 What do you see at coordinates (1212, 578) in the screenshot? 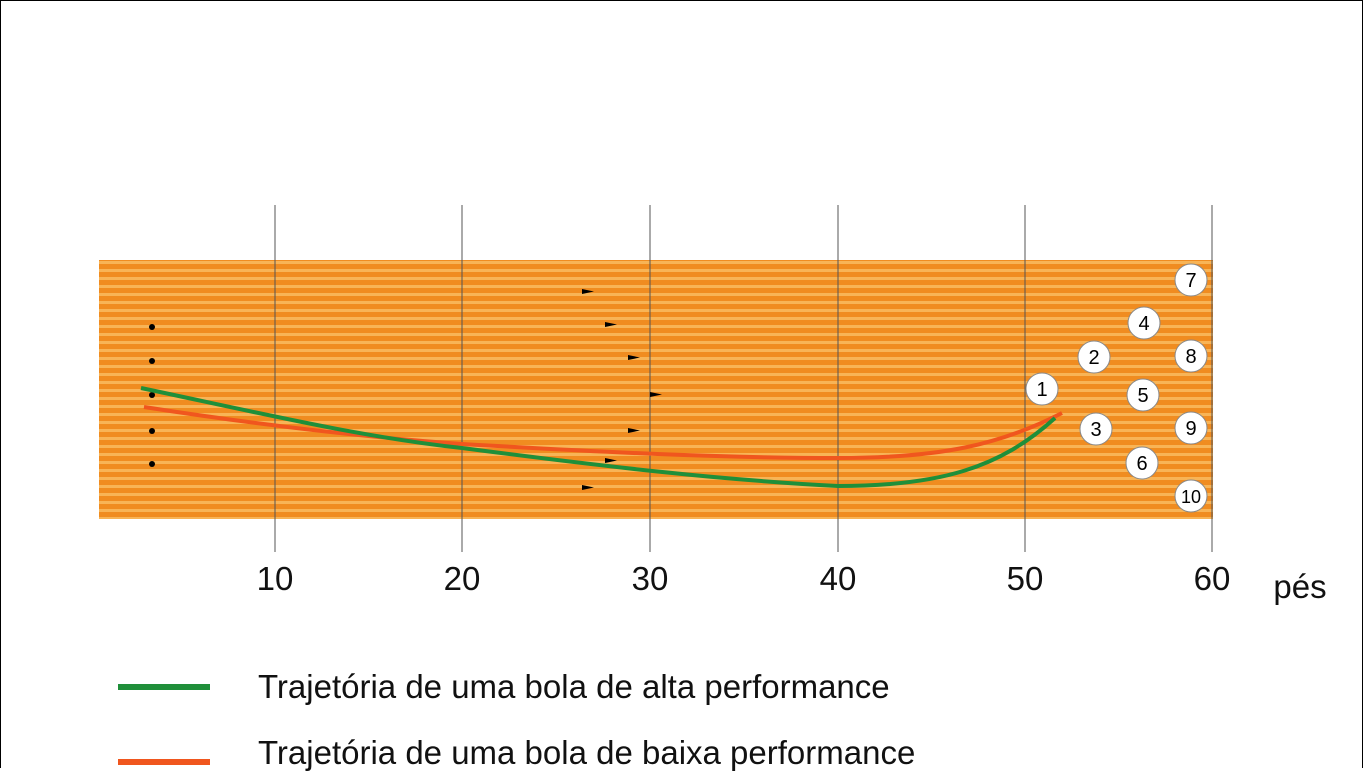
I see `x-tick-label: 60` at bounding box center [1212, 578].